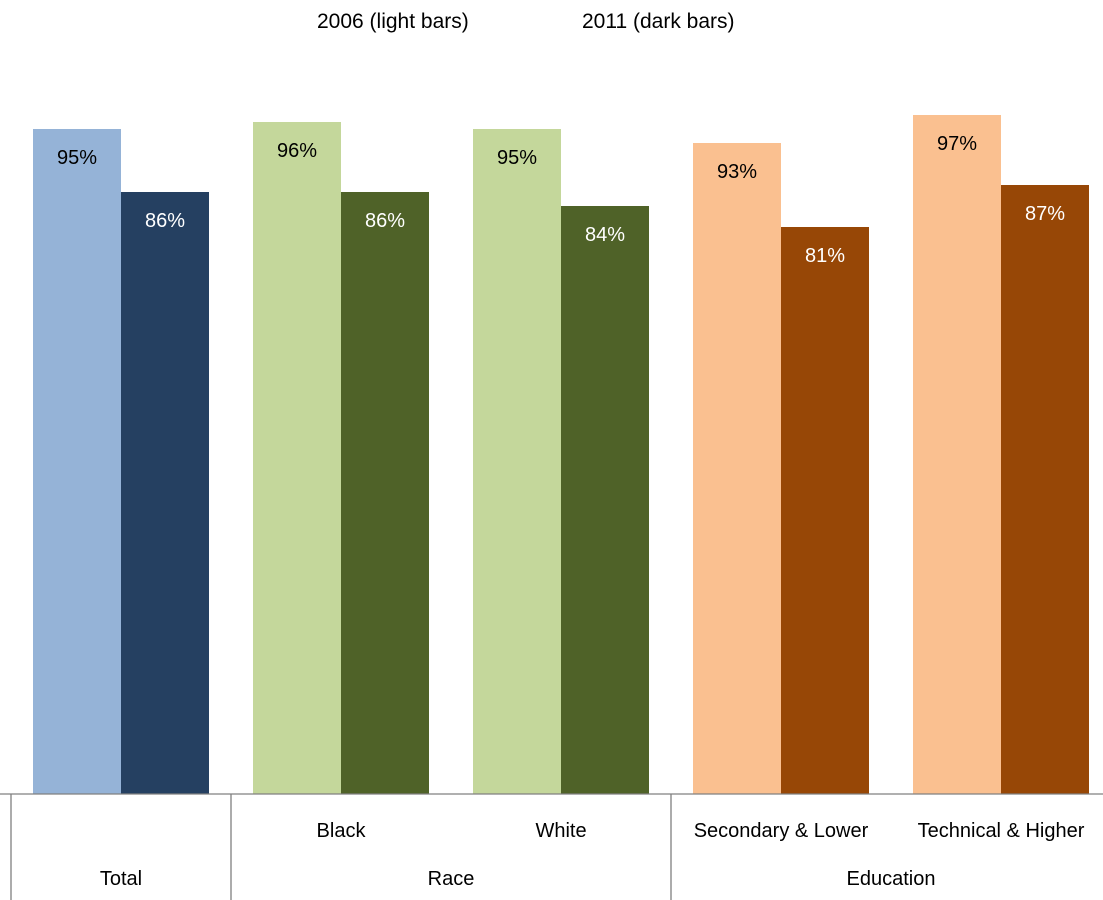 This screenshot has width=1103, height=900. What do you see at coordinates (165, 493) in the screenshot?
I see `bar-2011-total` at bounding box center [165, 493].